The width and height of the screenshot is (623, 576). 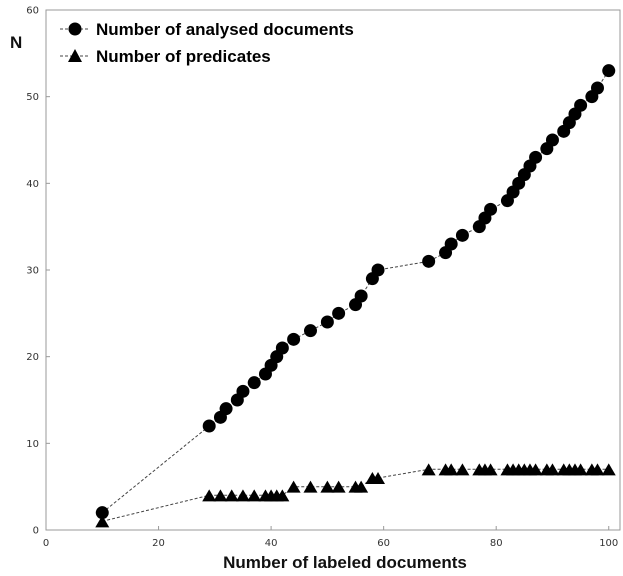 What do you see at coordinates (183, 56) in the screenshot?
I see `legend-label-predicates: Number of predicates` at bounding box center [183, 56].